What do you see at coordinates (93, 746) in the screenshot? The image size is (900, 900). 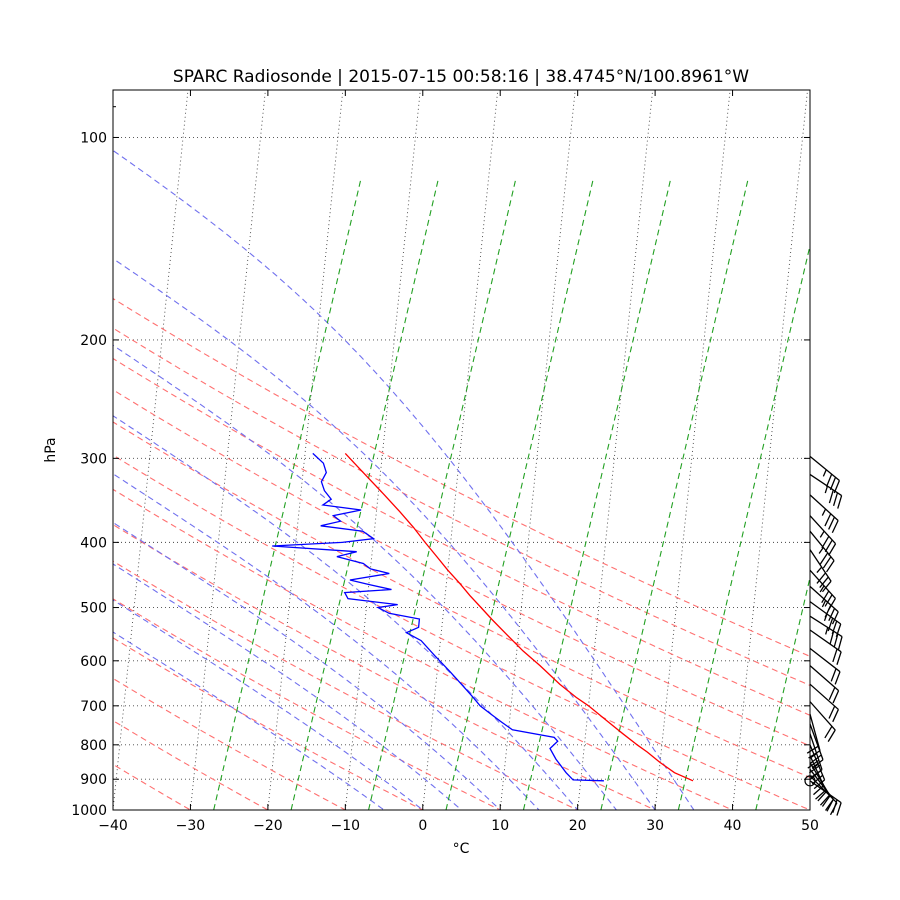 I see `y-tick-label: 800` at bounding box center [93, 746].